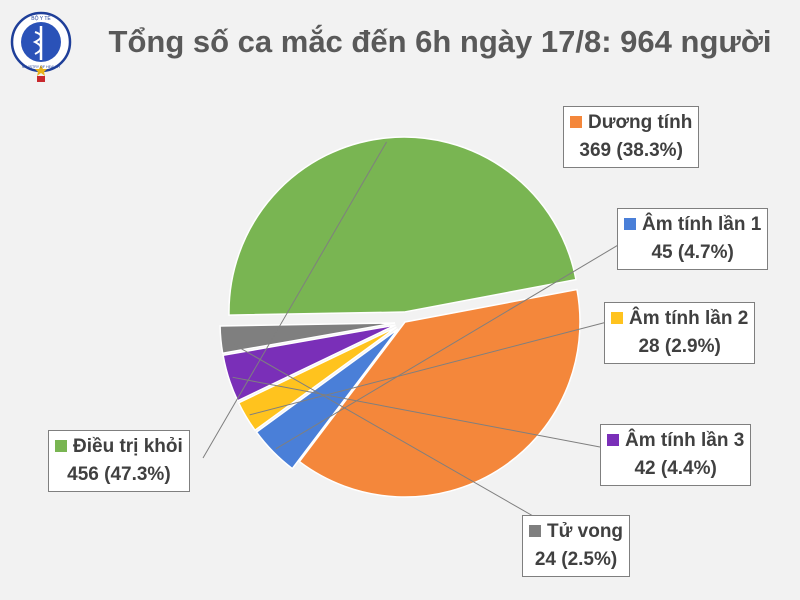 The width and height of the screenshot is (800, 600). I want to click on callout-duong-tinh: Dương tính 369 (38.3%), so click(631, 137).